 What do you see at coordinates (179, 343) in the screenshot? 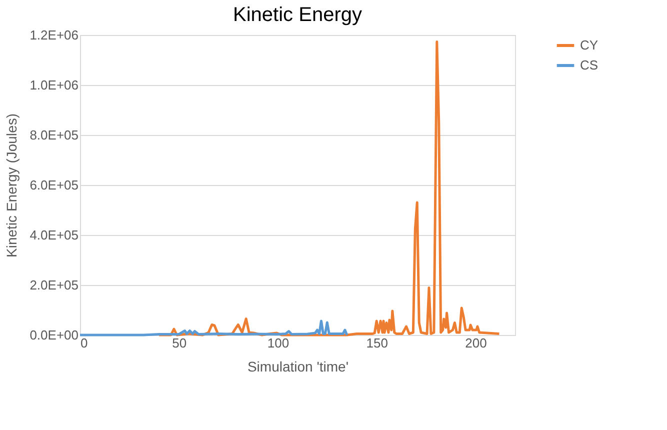
I see `x-tick-label: 50` at bounding box center [179, 343].